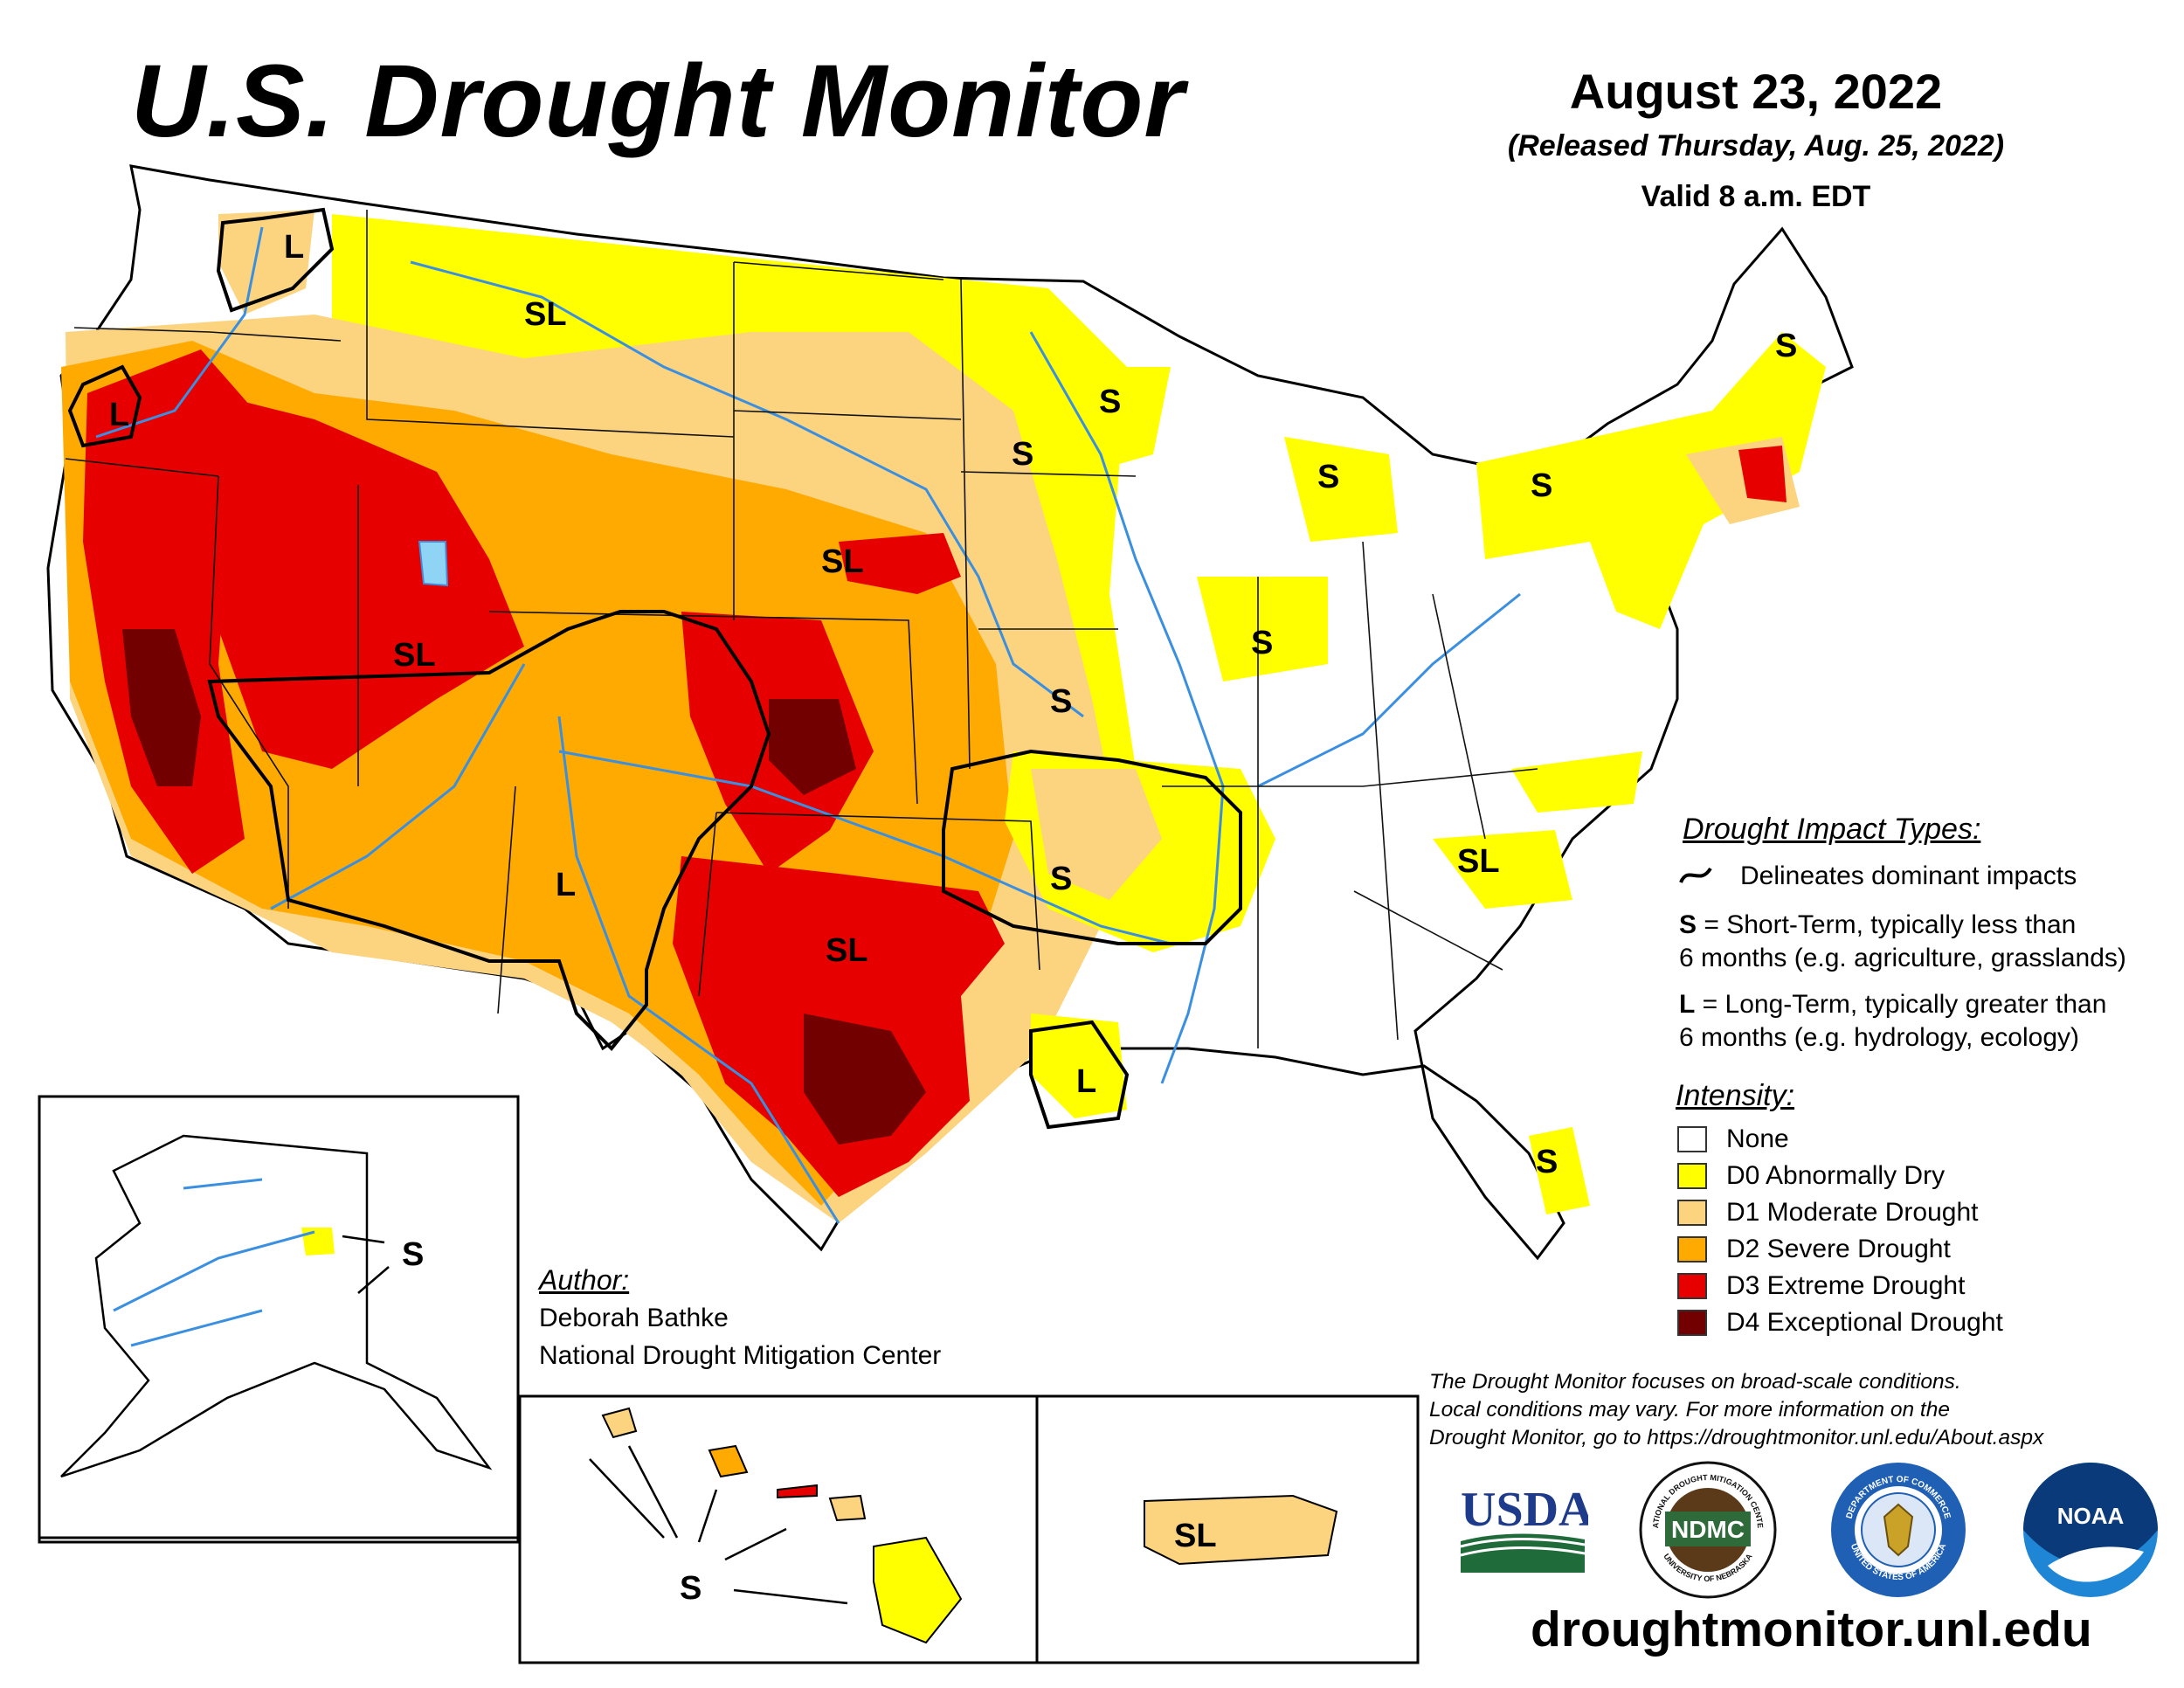 The height and width of the screenshot is (1688, 2184). What do you see at coordinates (842, 561) in the screenshot?
I see `label-sd: SL` at bounding box center [842, 561].